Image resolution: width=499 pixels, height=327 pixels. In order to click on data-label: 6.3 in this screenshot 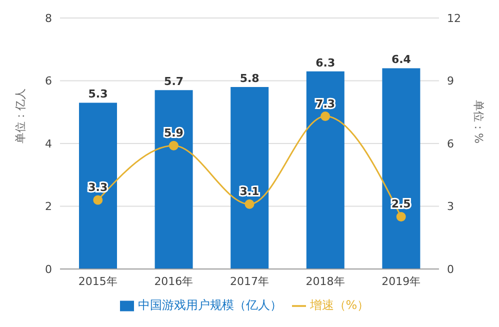, I will do `click(326, 63)`.